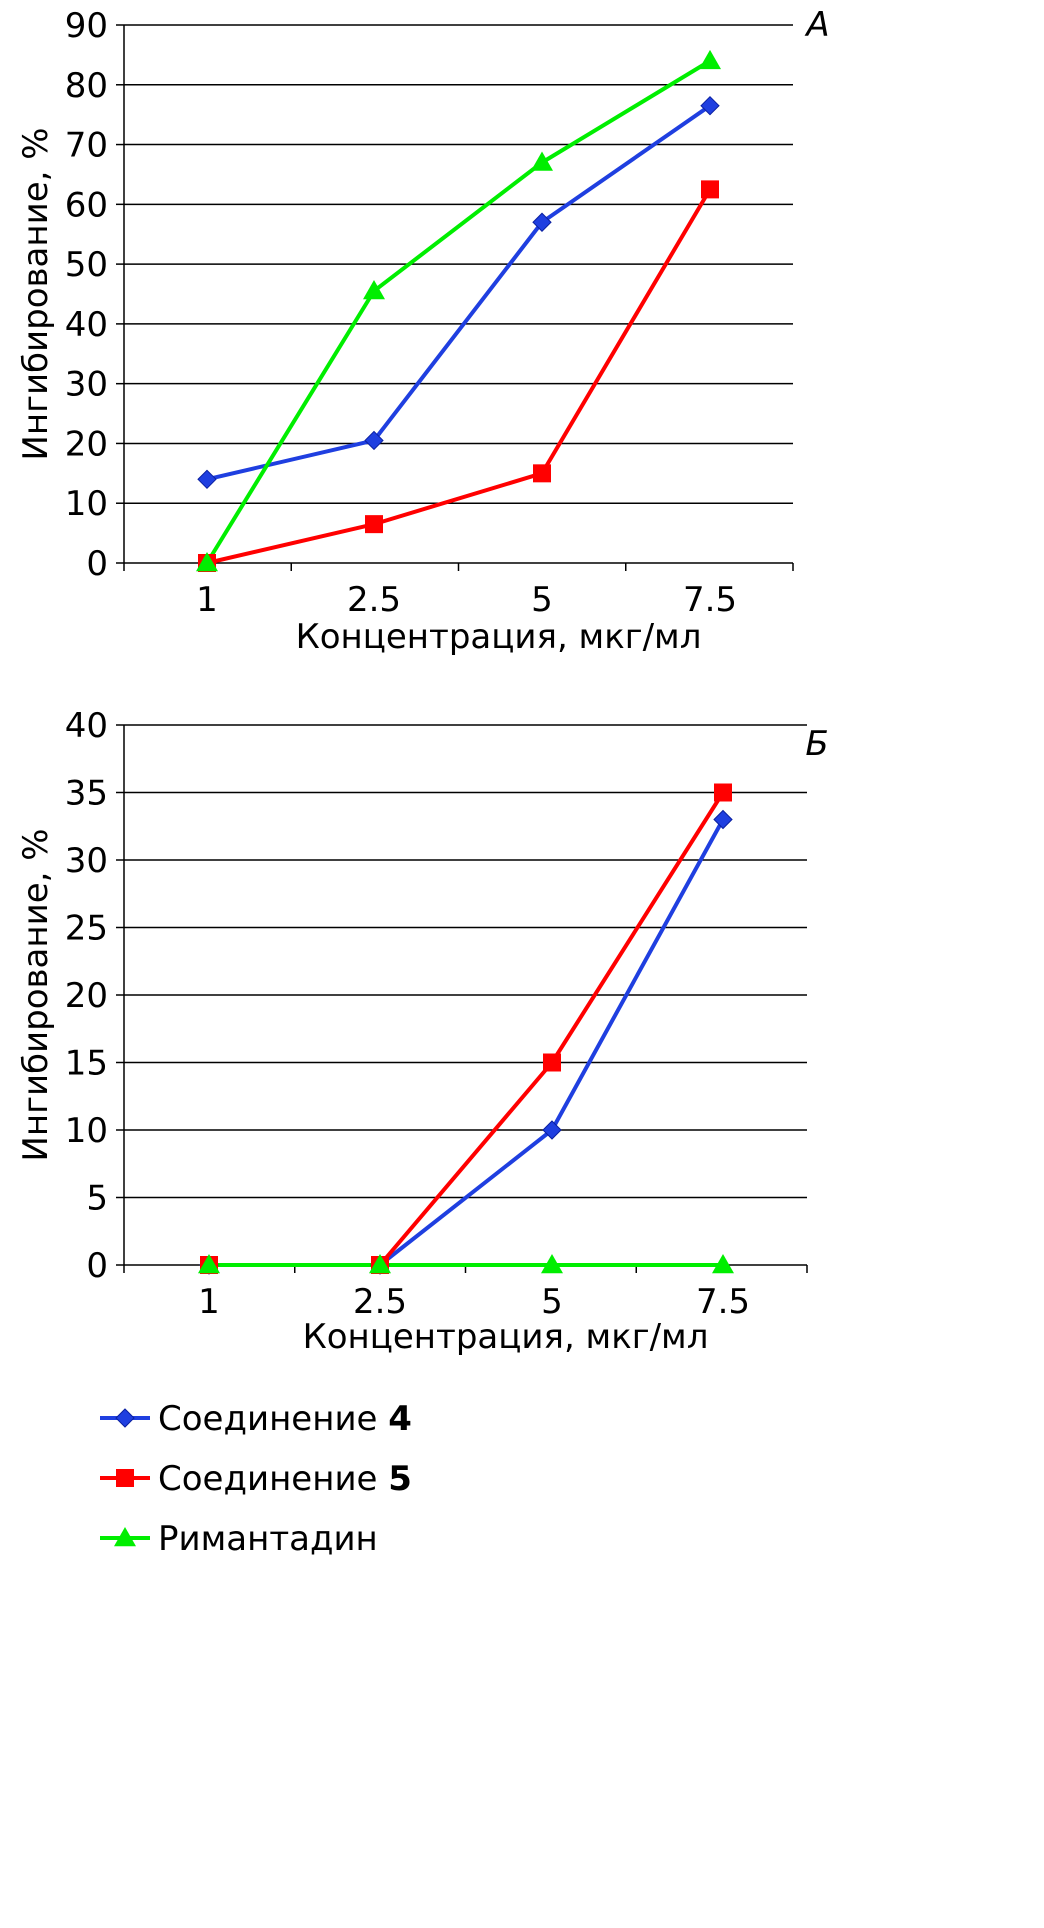  I want to click on y-tick-label: 70, so click(86, 146).